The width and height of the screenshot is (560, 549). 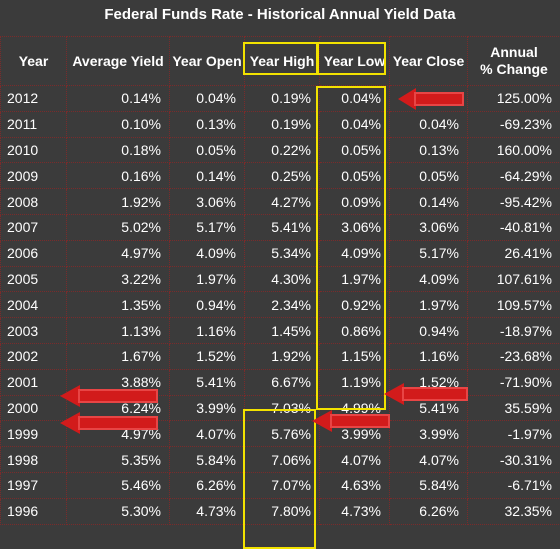 What do you see at coordinates (428, 279) in the screenshot?
I see `cell-year-close: 4.09%` at bounding box center [428, 279].